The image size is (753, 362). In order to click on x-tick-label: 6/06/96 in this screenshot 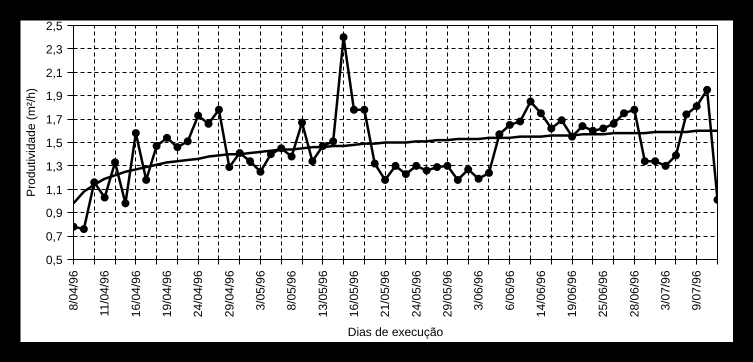, I will do `click(509, 290)`.